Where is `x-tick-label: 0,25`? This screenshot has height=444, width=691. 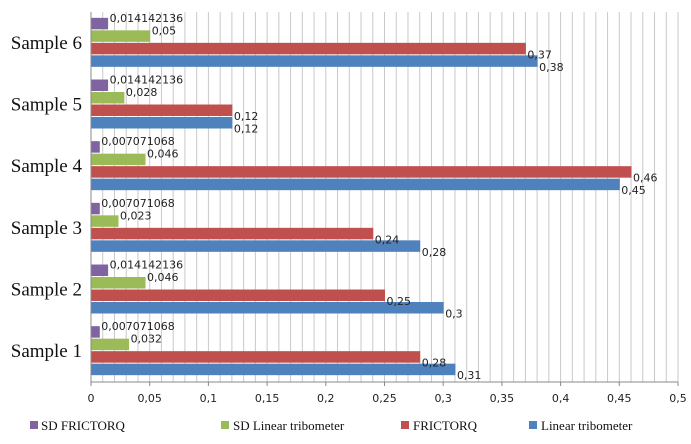
x-tick-label: 0,25 is located at coordinates (384, 398).